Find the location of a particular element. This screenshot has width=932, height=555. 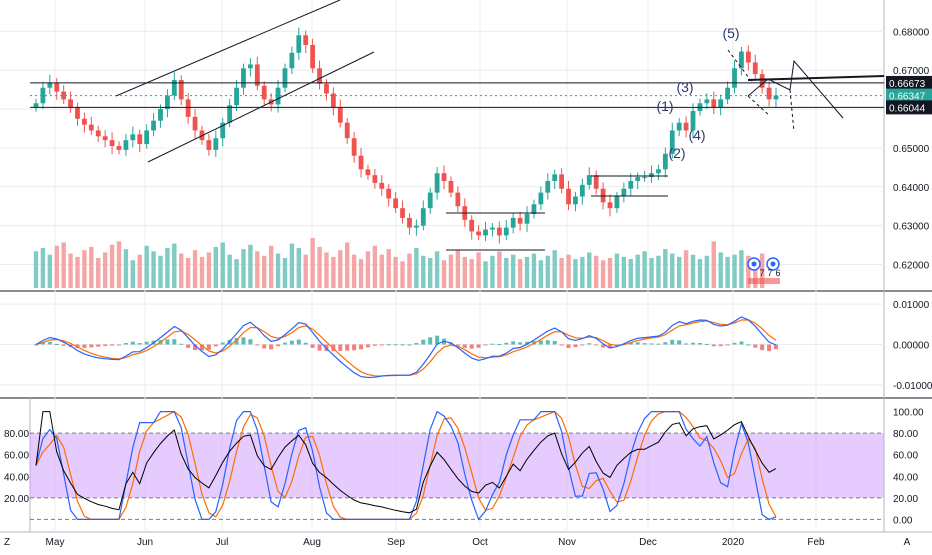

wave-annotation: (3) is located at coordinates (684, 87).